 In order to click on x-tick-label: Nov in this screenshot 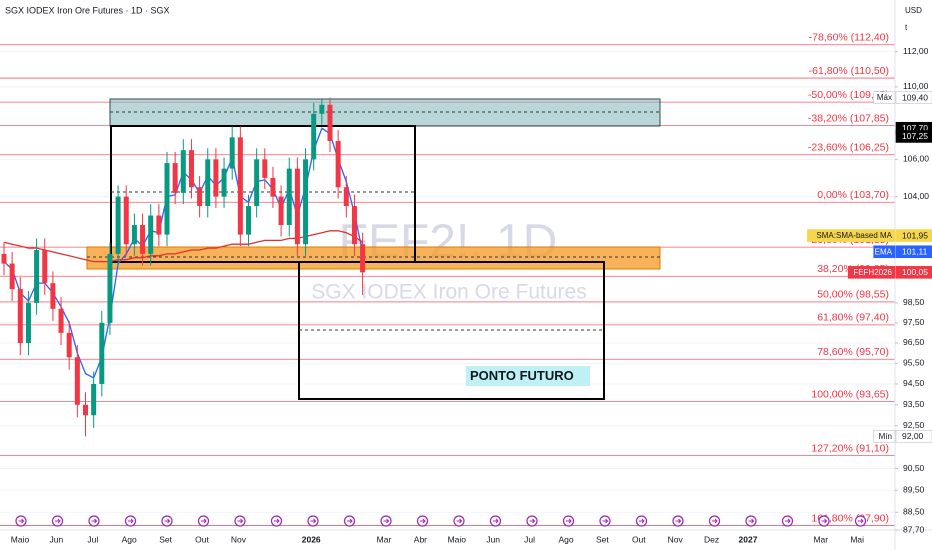, I will do `click(676, 539)`.